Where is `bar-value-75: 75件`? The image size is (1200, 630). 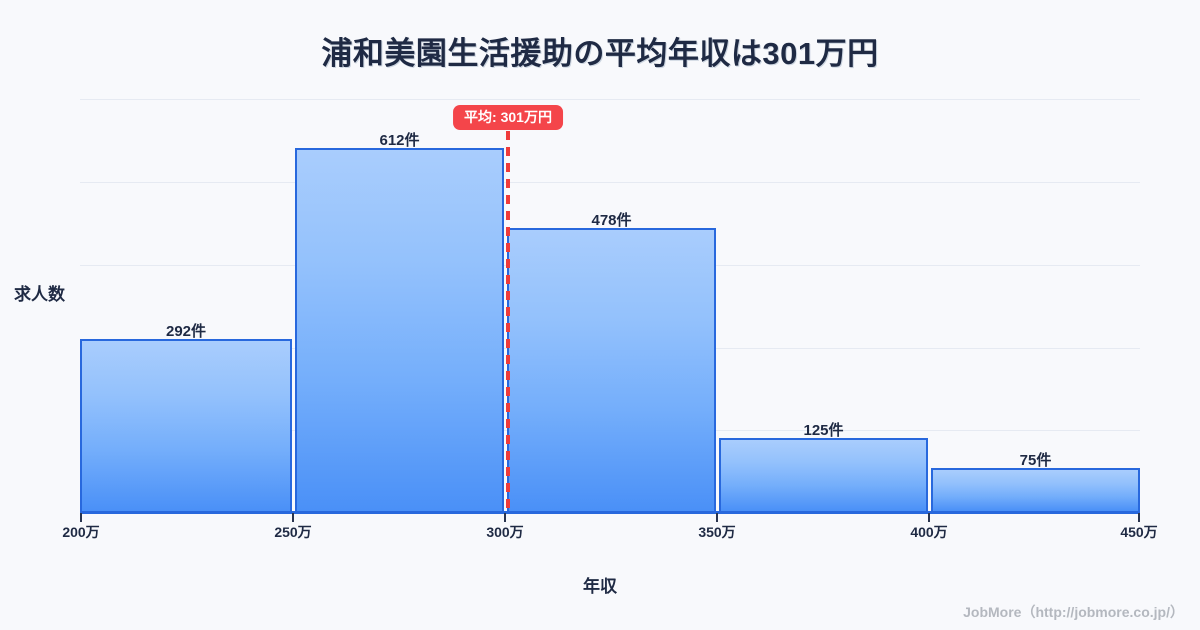
bar-value-75: 75件 is located at coordinates (1035, 460).